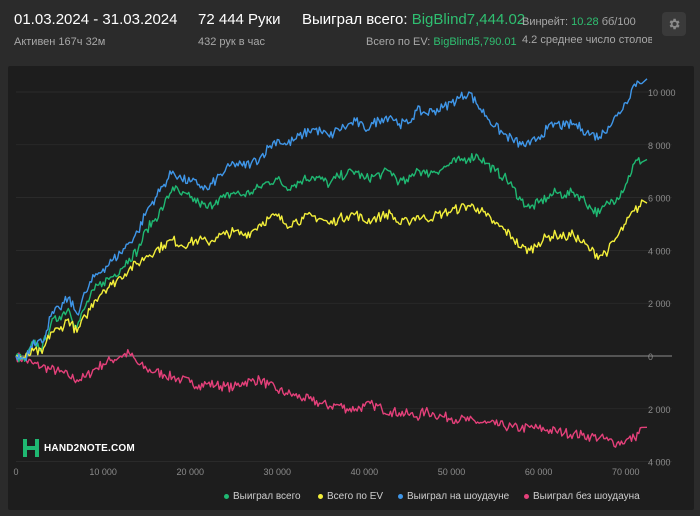 The width and height of the screenshot is (700, 516). What do you see at coordinates (585, 22) in the screenshot?
I see `winrate-value: 10.28` at bounding box center [585, 22].